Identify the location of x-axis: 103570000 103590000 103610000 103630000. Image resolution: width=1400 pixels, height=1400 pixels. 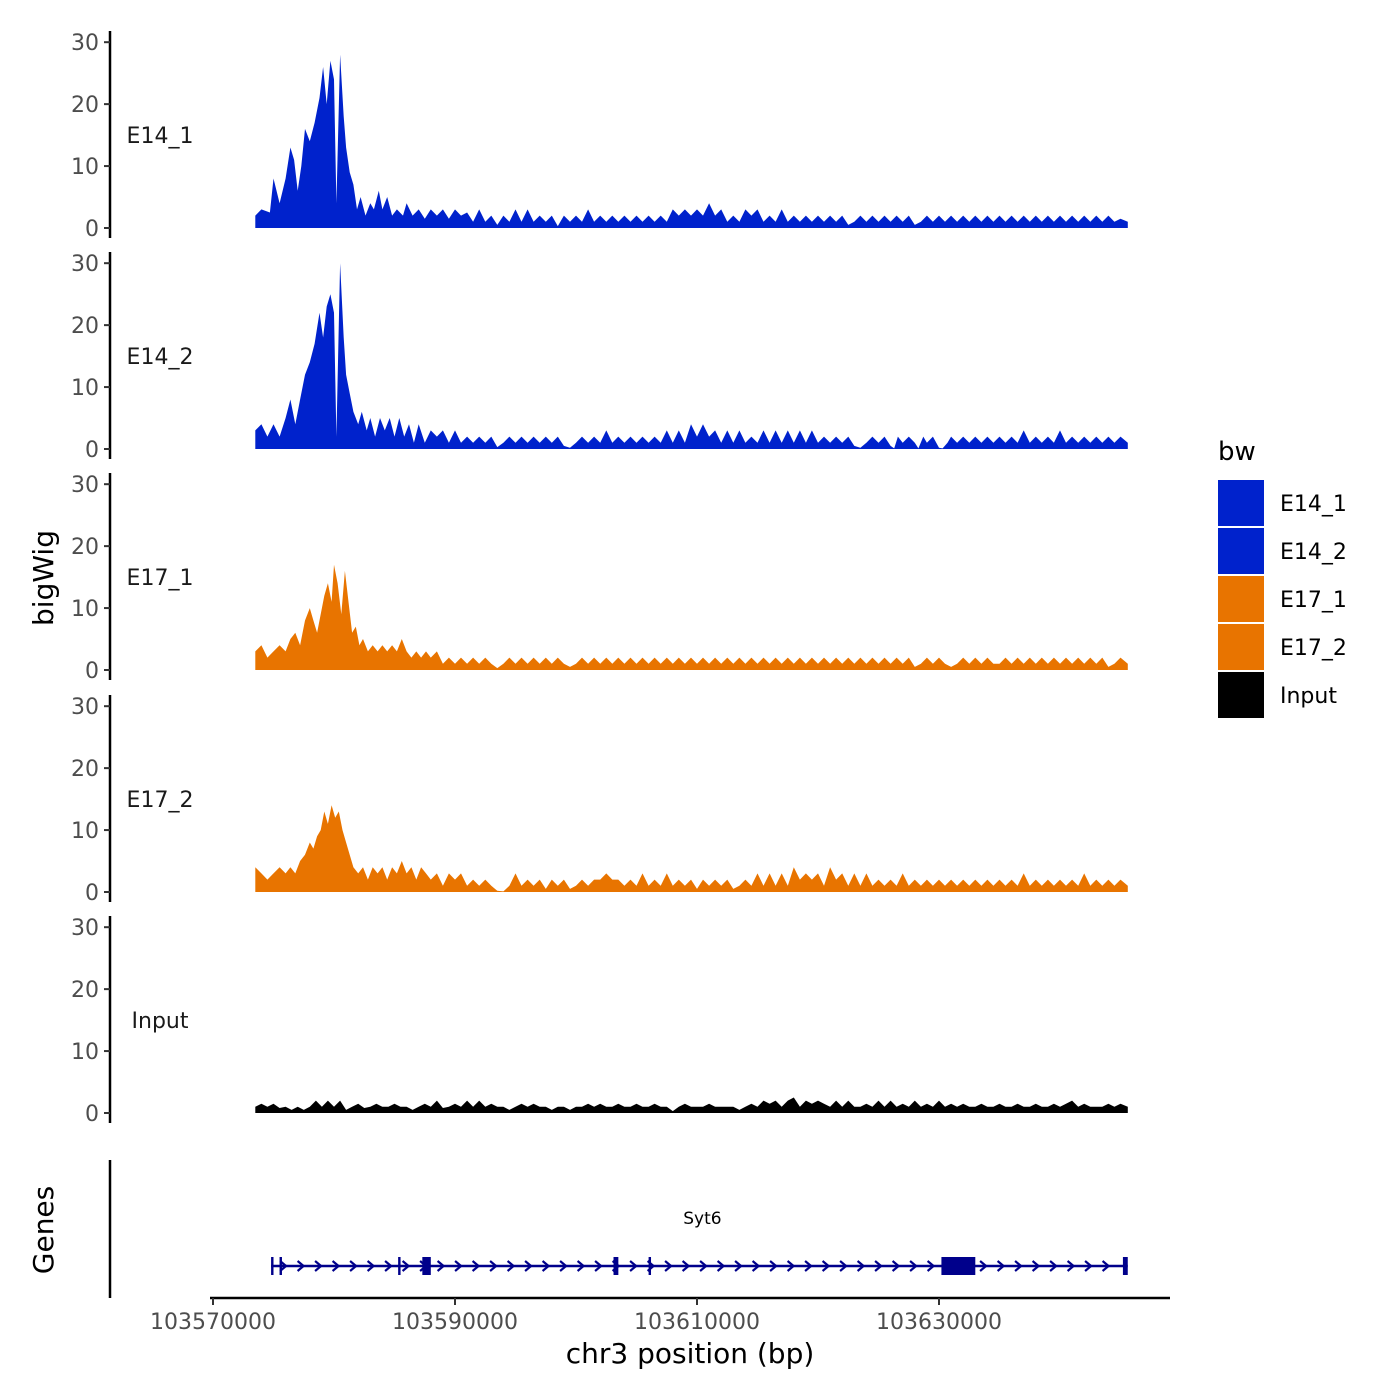
(660, 1315).